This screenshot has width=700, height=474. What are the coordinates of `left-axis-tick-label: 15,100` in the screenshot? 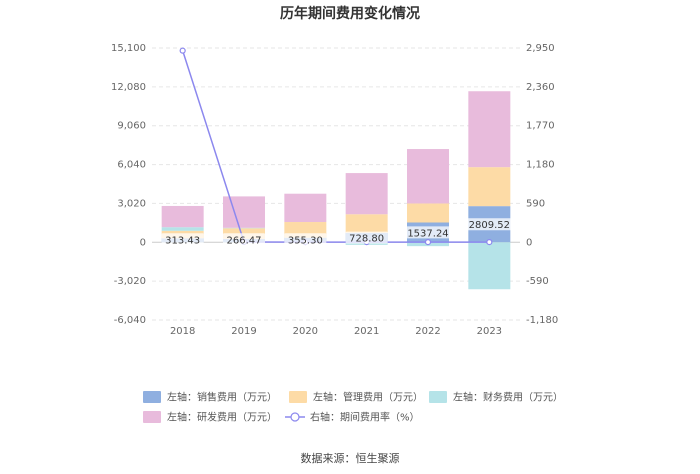 It's located at (128, 48).